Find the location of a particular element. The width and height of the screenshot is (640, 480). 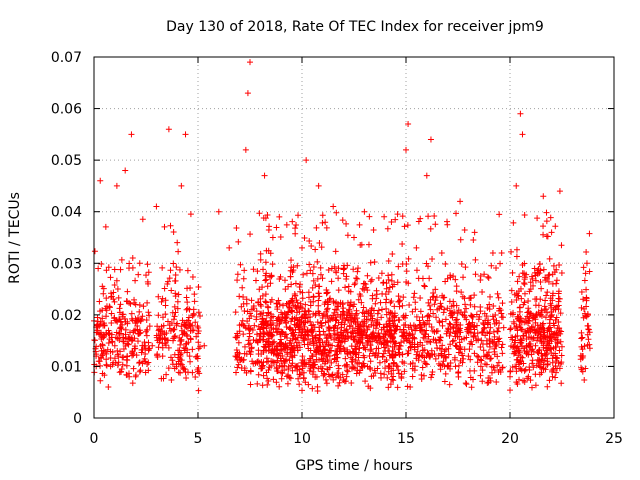

x-tick-label: 0 is located at coordinates (94, 439).